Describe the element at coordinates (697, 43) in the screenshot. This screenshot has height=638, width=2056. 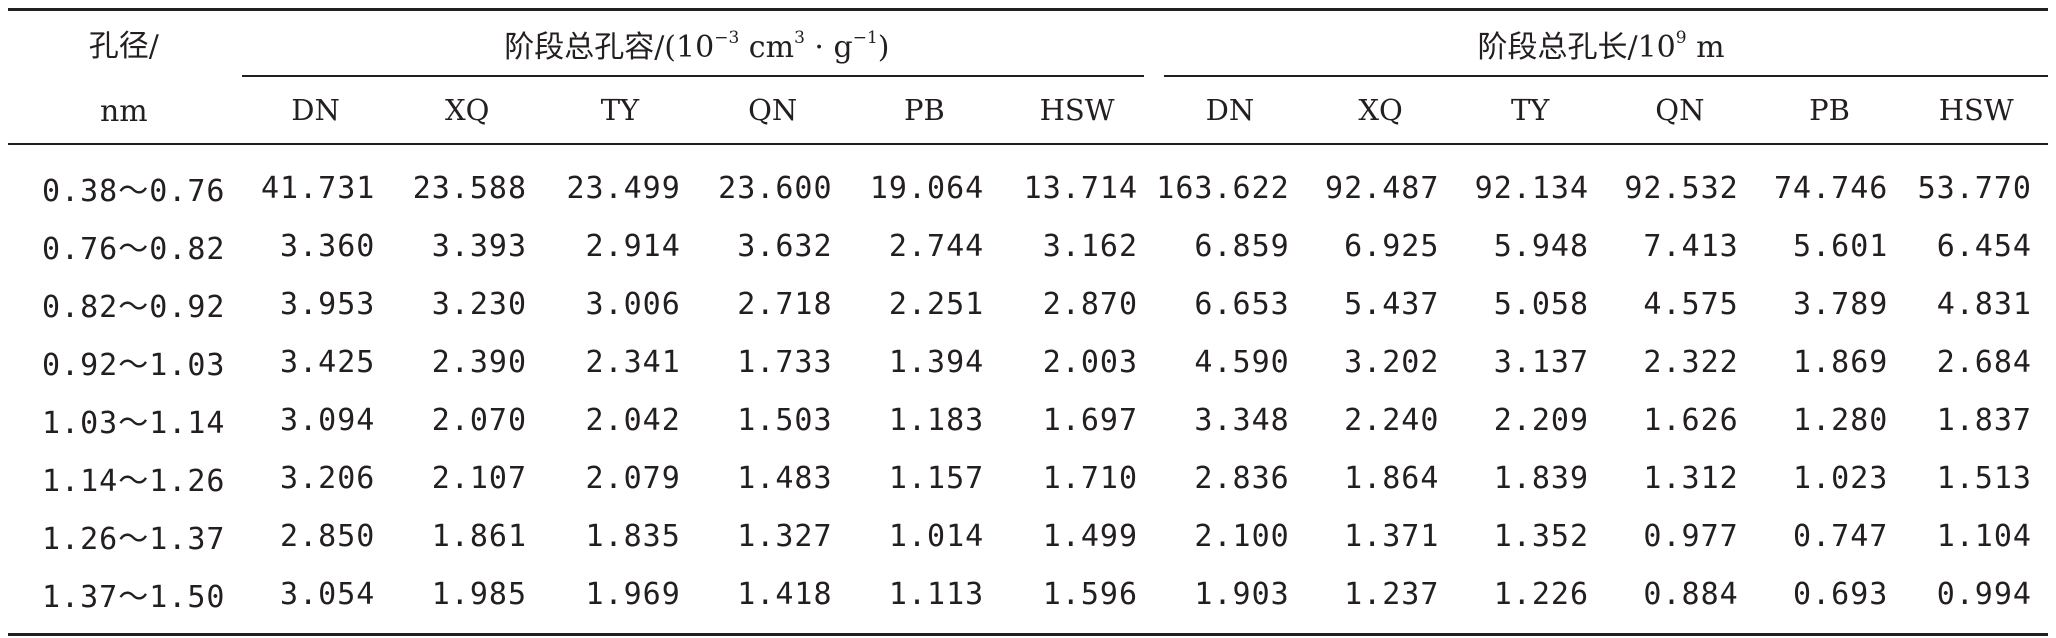
I see `volume-group-header: 阶段总孔容/(10−3 cm3 · g−1)` at that location.